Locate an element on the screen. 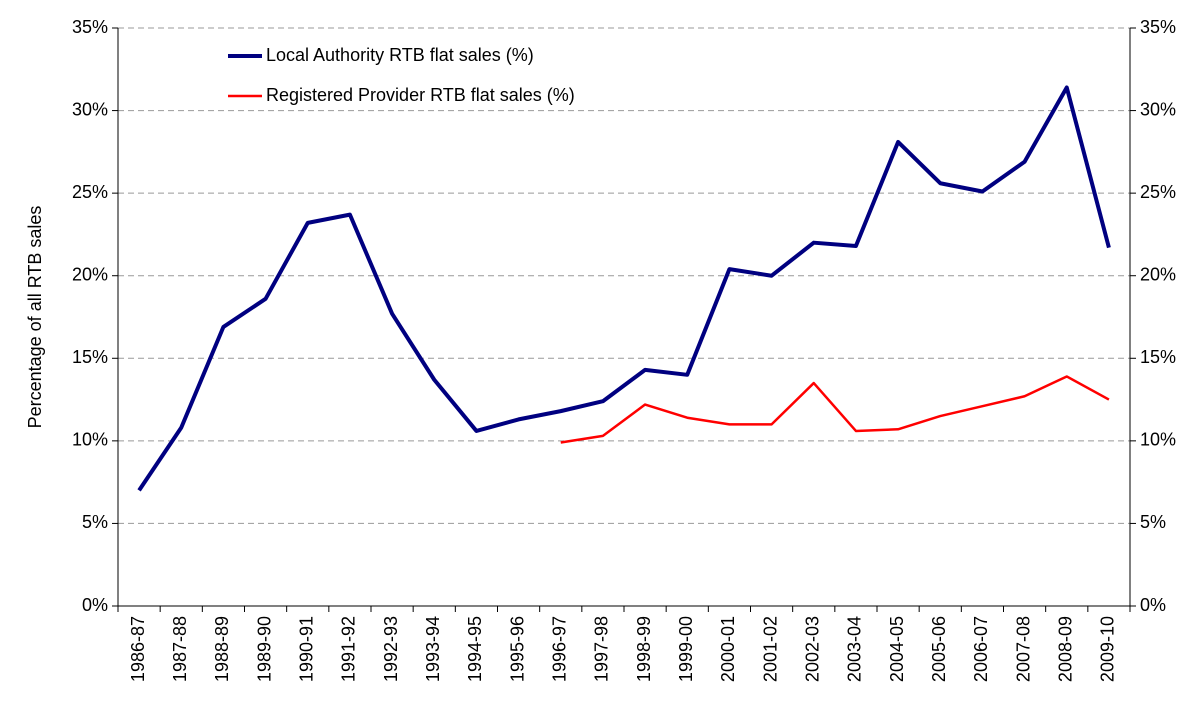 The height and width of the screenshot is (709, 1201). y2-tick-label: 0% is located at coordinates (1153, 605).